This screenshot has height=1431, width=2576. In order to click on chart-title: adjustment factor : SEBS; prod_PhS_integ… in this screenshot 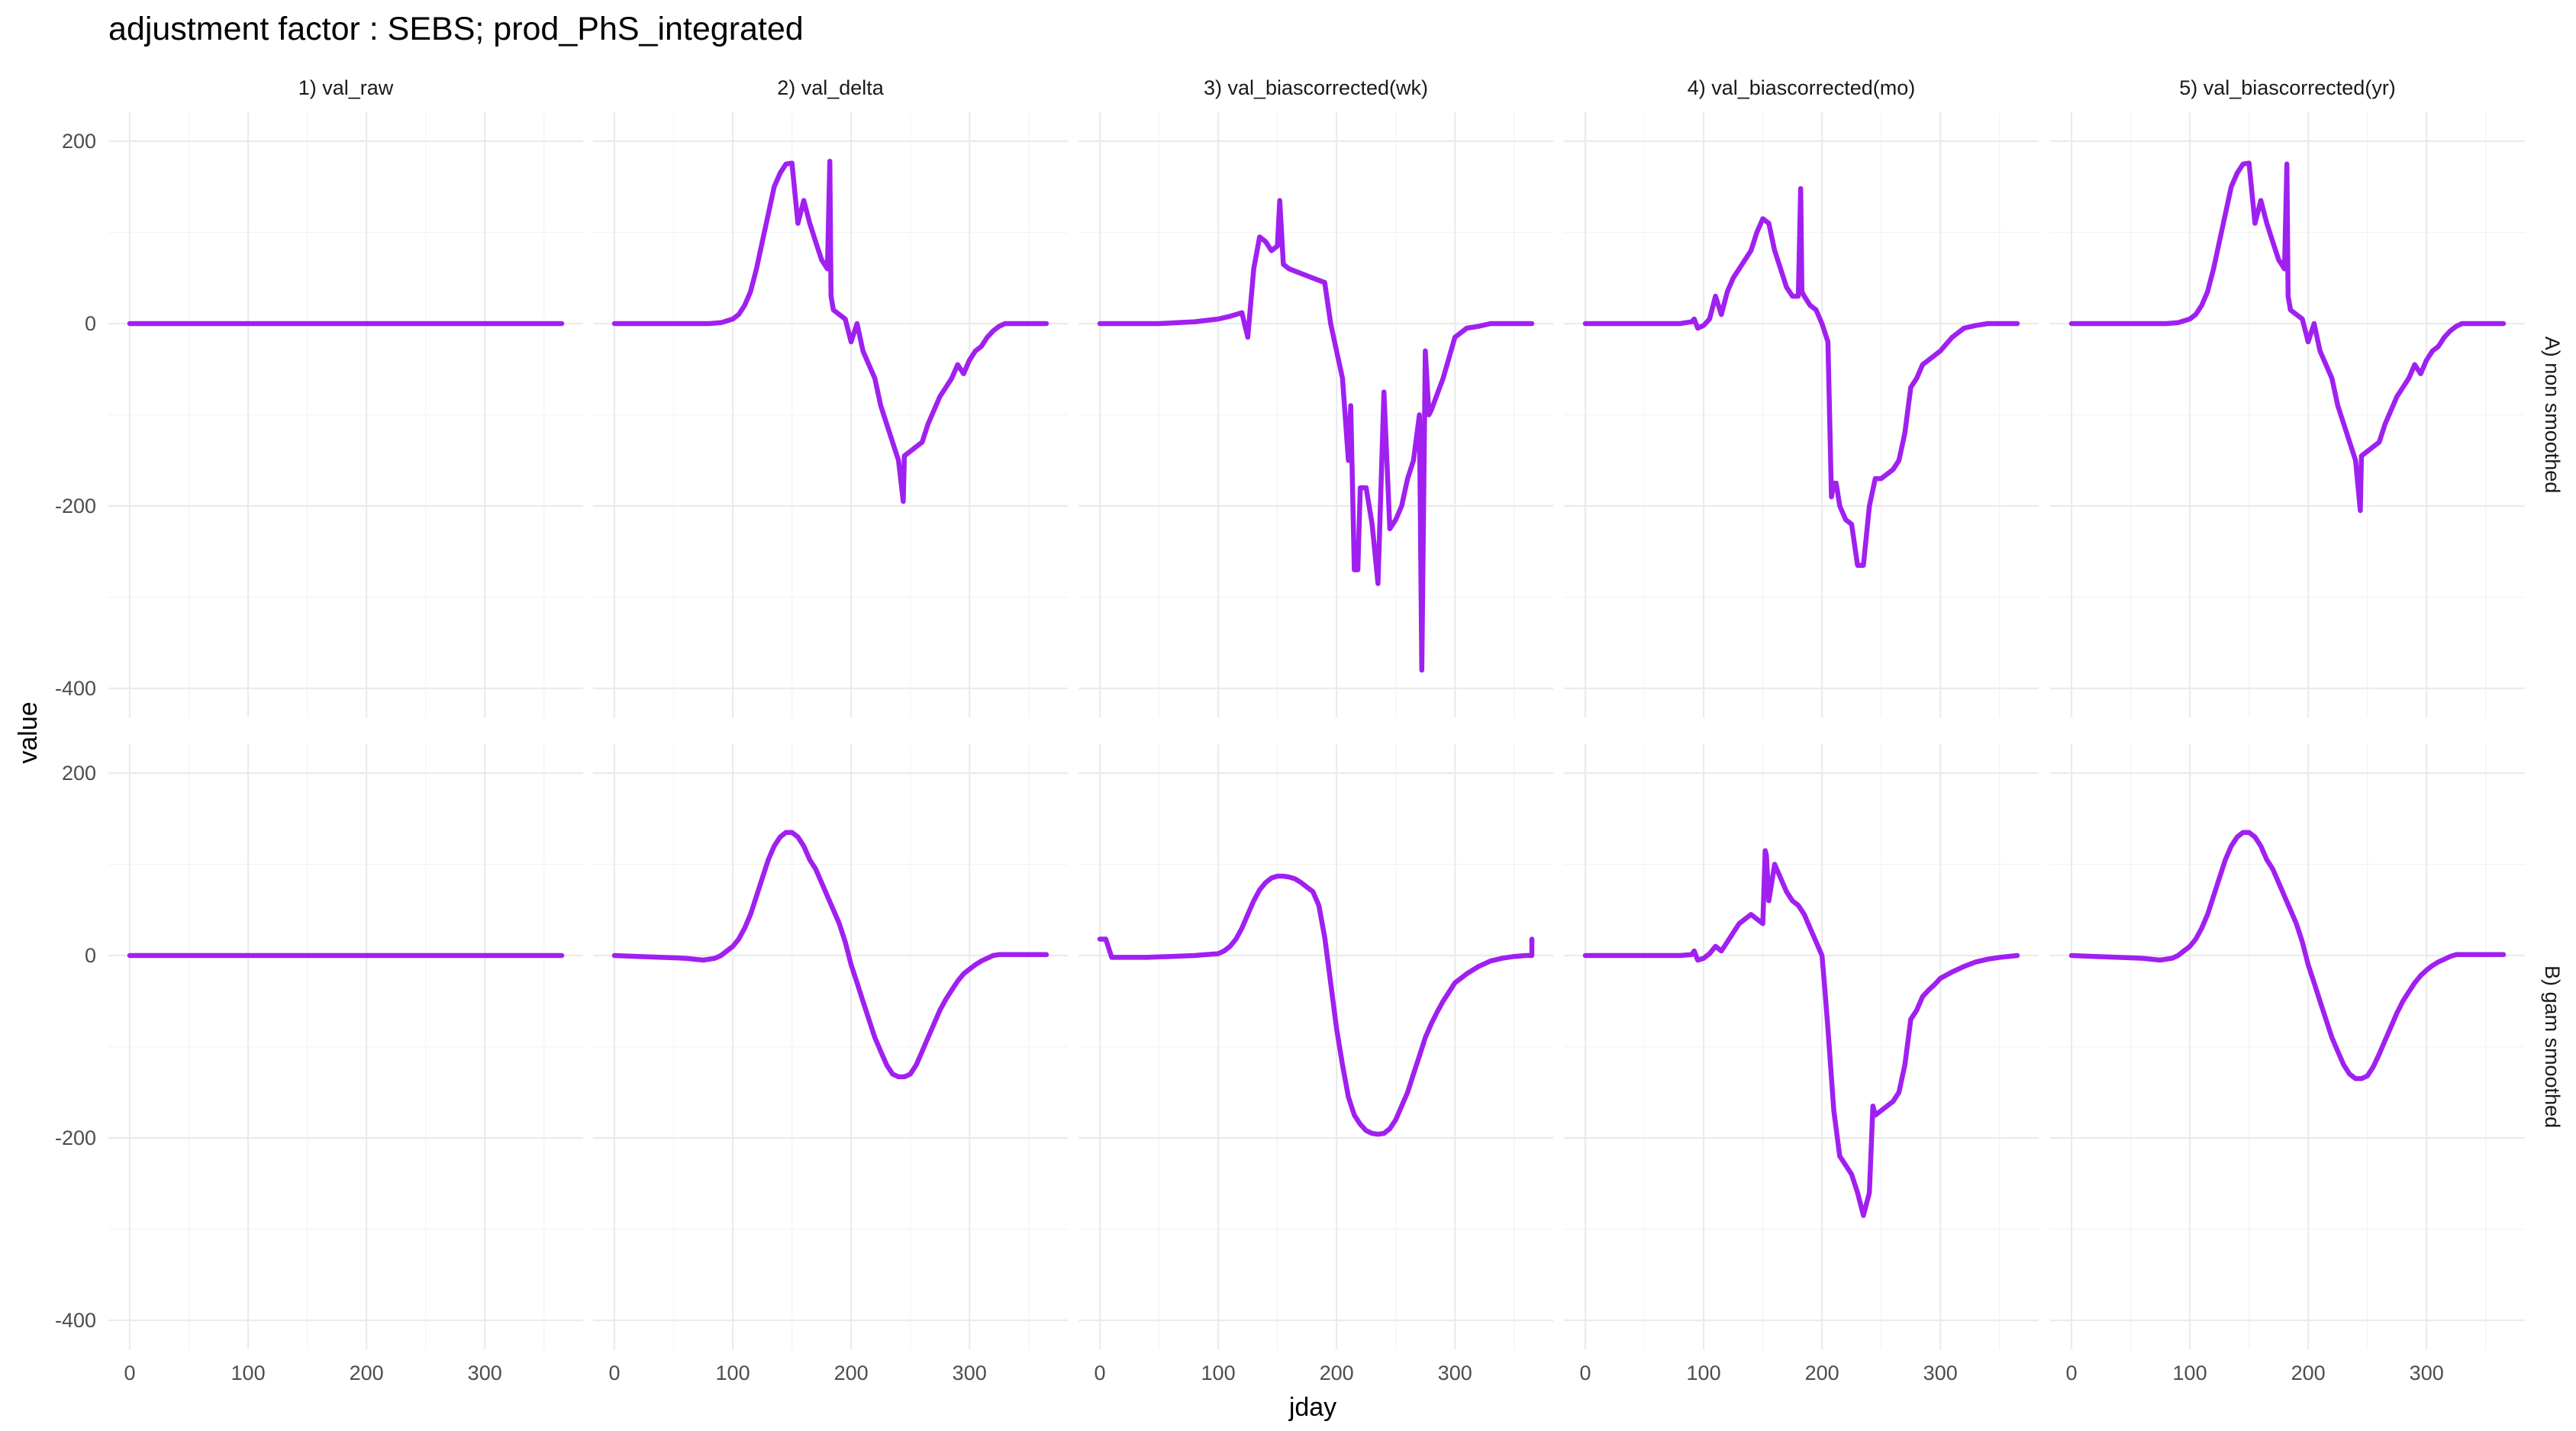, I will do `click(456, 29)`.